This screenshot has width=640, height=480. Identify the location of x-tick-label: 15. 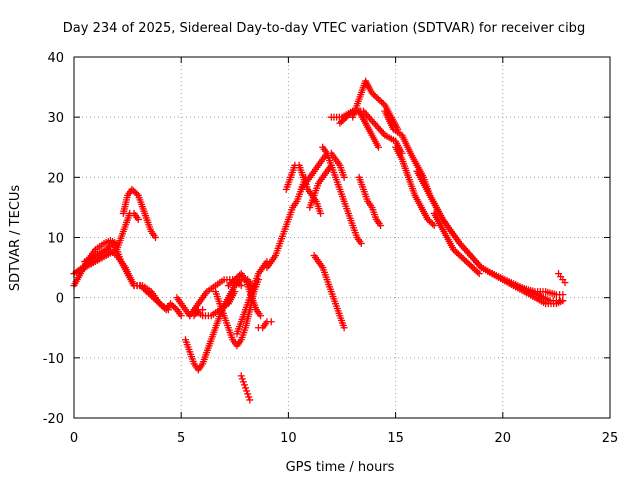
(395, 438).